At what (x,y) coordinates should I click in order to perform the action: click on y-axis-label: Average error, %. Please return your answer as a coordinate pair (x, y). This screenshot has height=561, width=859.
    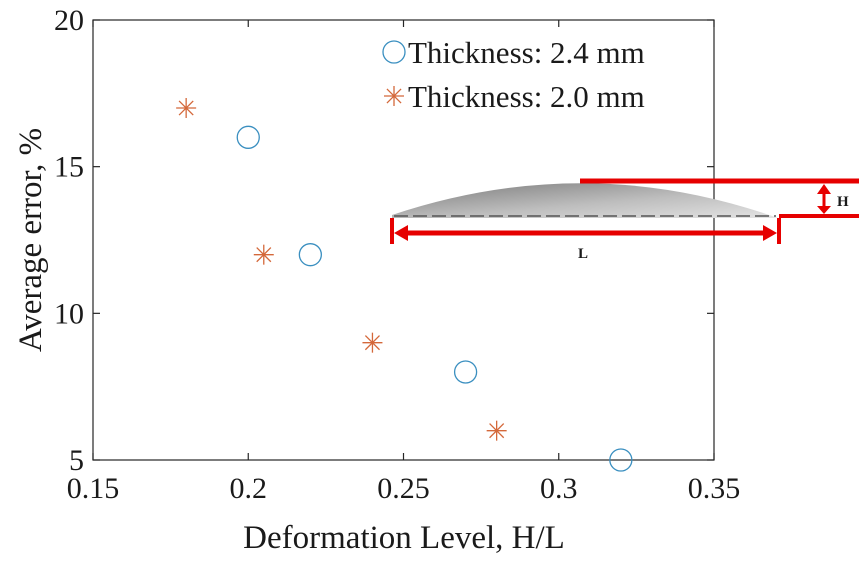
    Looking at the image, I should click on (31, 240).